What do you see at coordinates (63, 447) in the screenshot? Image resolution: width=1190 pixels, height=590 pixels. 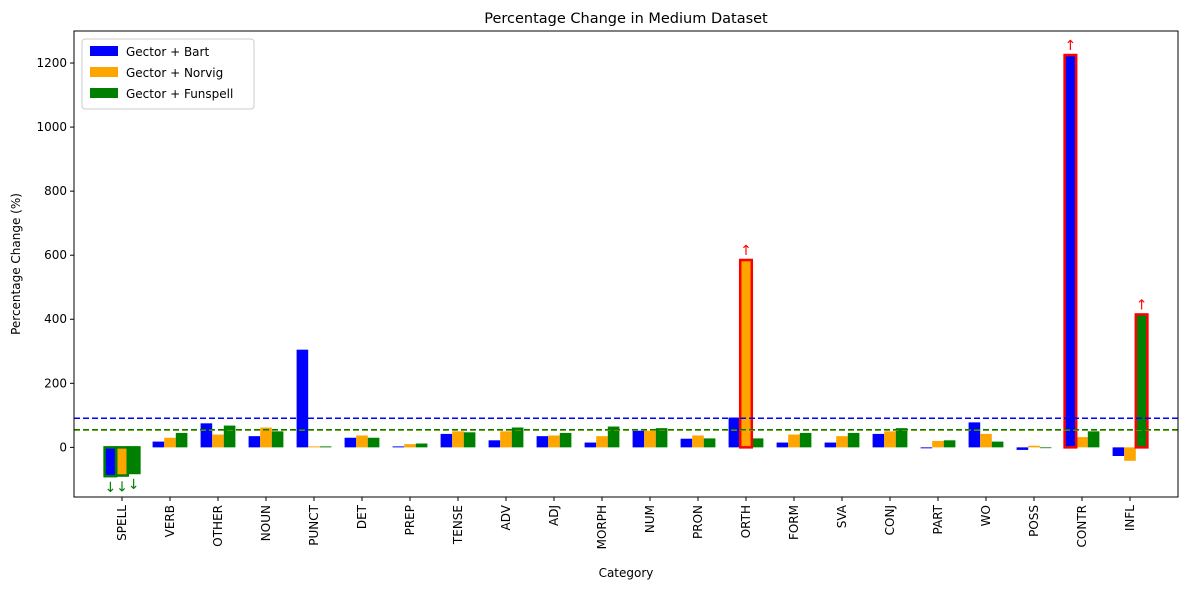 I see `y-tick-label: 0` at bounding box center [63, 447].